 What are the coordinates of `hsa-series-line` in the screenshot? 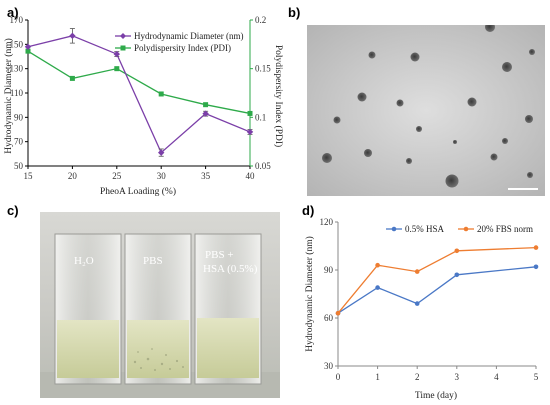 It's located at (437, 290).